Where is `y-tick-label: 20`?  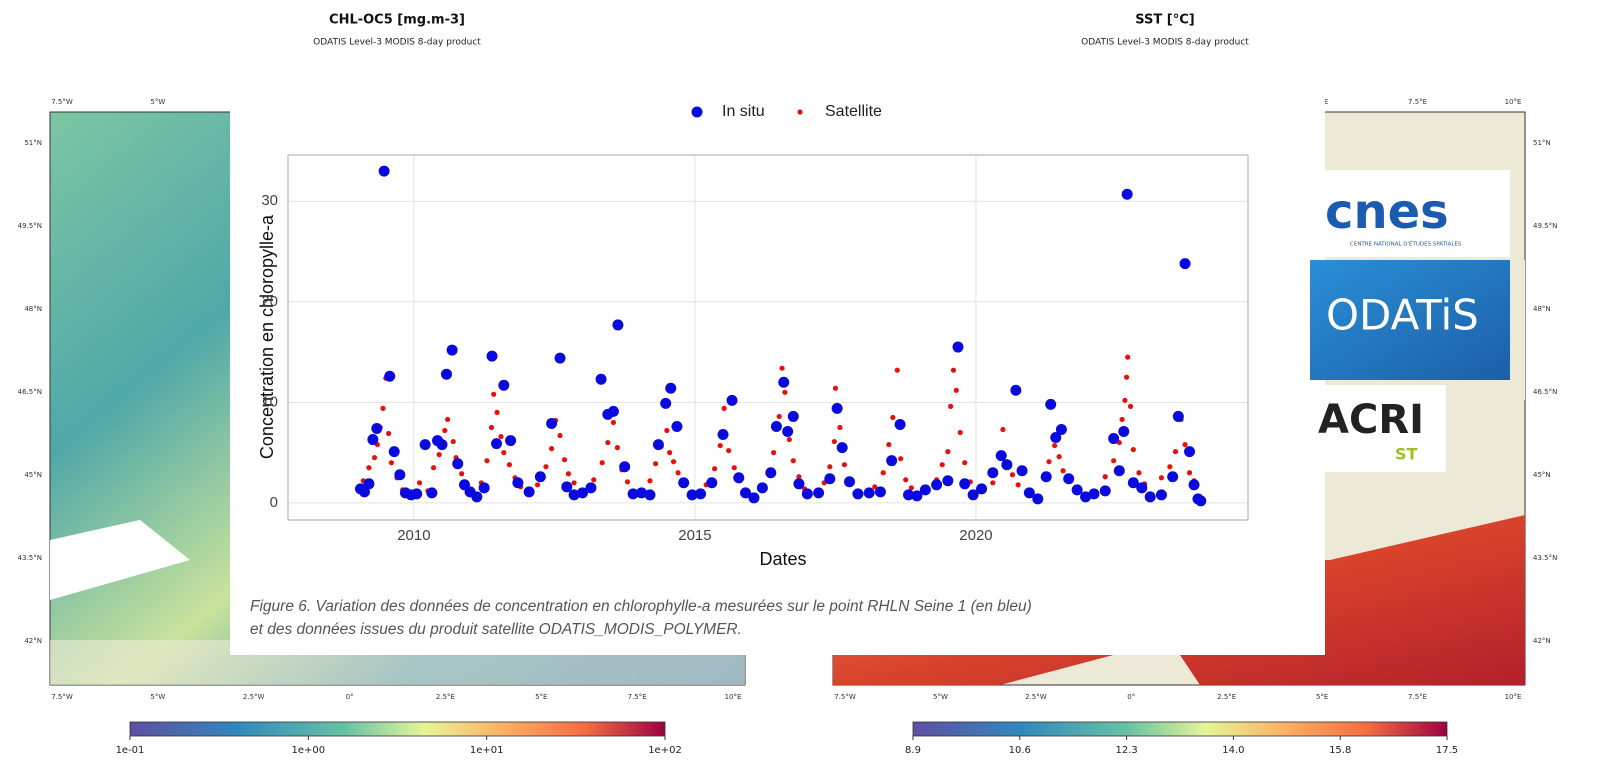 y-tick-label: 20 is located at coordinates (269, 301).